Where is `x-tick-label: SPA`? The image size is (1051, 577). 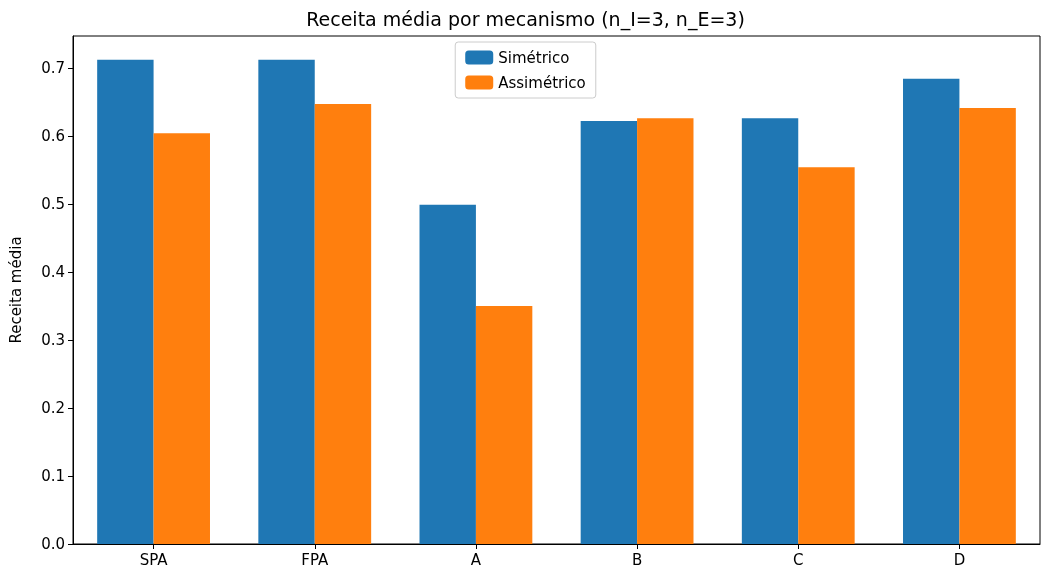 x-tick-label: SPA is located at coordinates (154, 559).